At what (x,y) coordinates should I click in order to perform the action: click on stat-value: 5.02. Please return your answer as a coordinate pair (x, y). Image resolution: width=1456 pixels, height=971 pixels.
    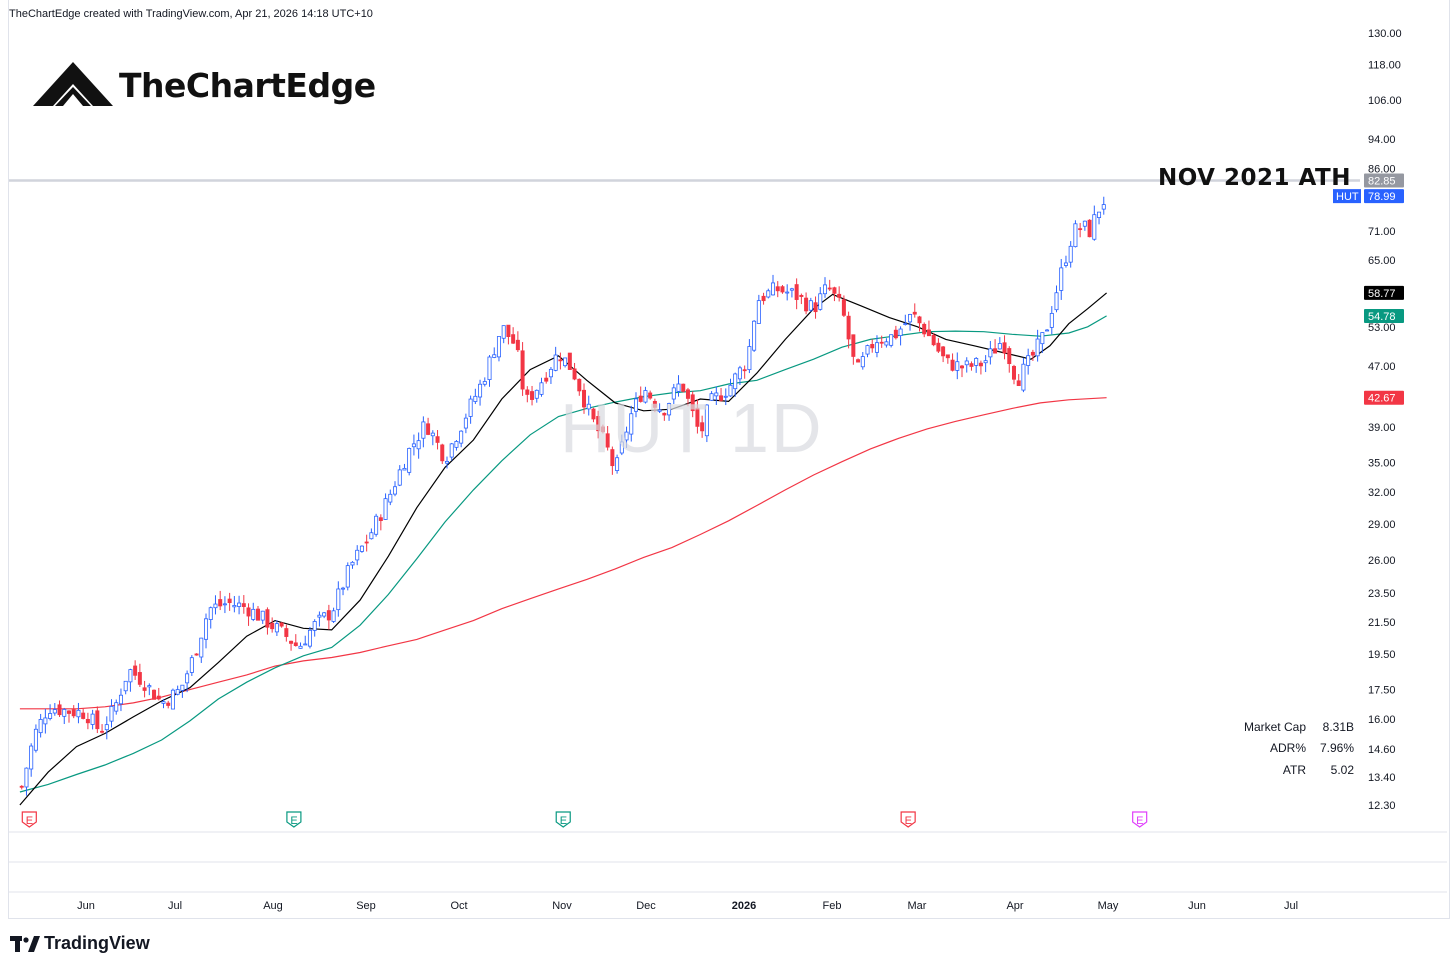
    Looking at the image, I should click on (1342, 769).